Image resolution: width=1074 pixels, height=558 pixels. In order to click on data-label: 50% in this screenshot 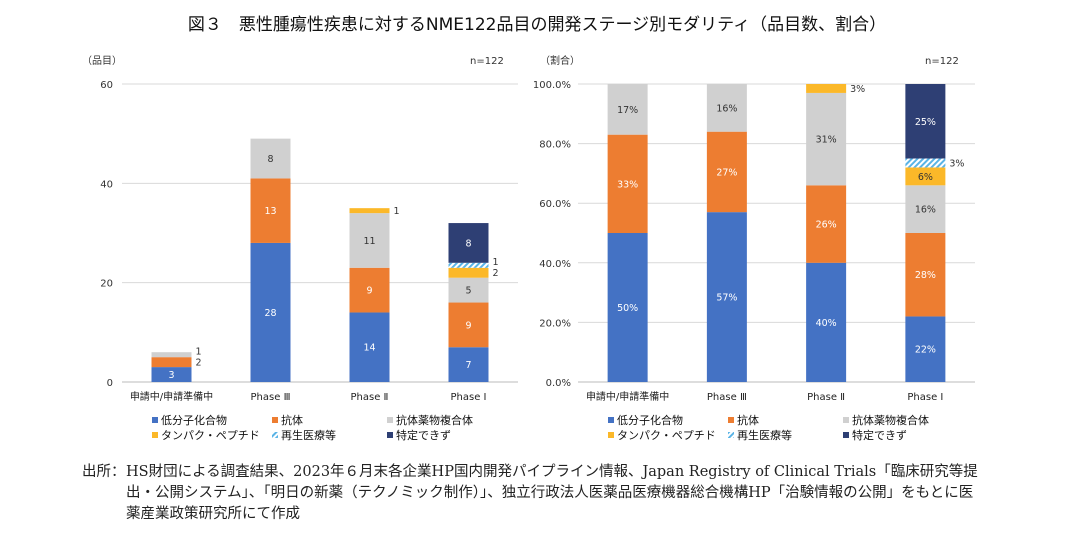, I will do `click(627, 308)`.